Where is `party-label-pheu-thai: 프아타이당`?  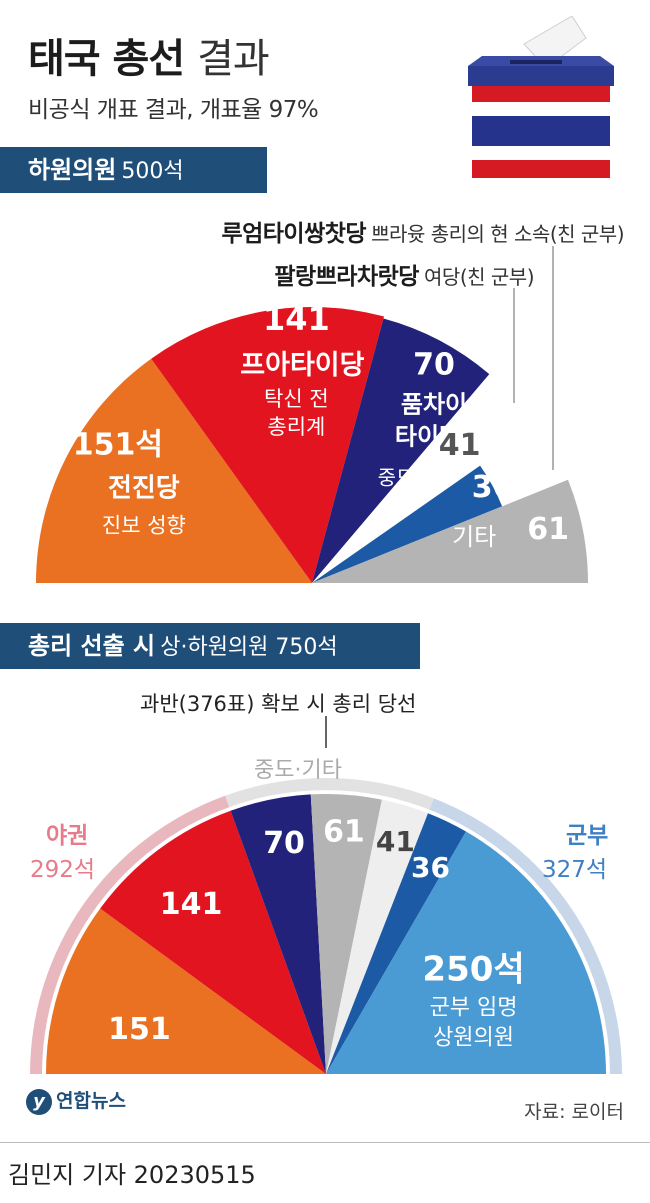 party-label-pheu-thai: 프아타이당 is located at coordinates (302, 365).